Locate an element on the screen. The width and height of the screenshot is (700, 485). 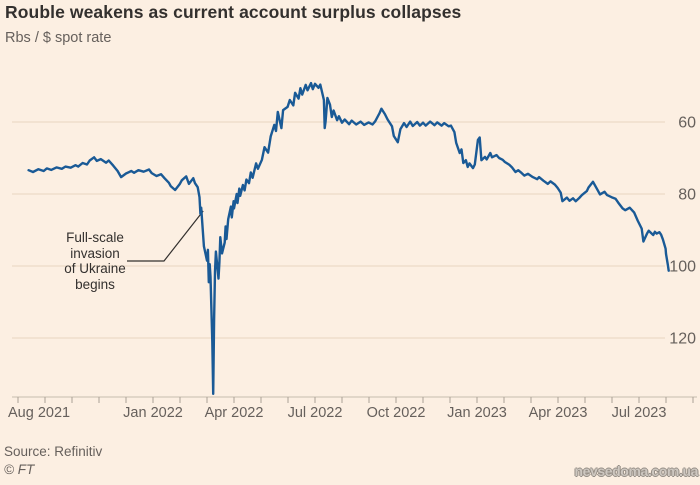
ft-copyright: © FT is located at coordinates (19, 469).